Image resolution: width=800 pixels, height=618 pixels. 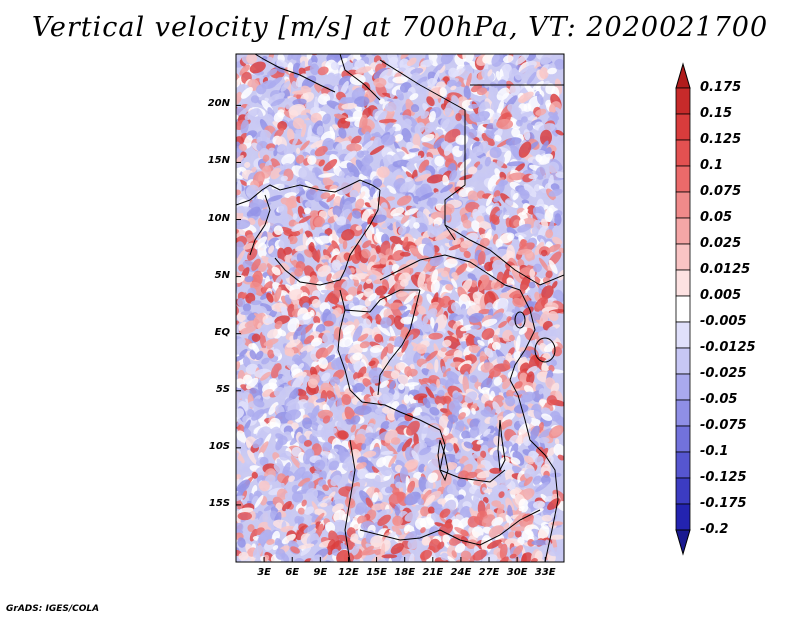 I want to click on lon-tick-label: 15E, so click(x=376, y=572).